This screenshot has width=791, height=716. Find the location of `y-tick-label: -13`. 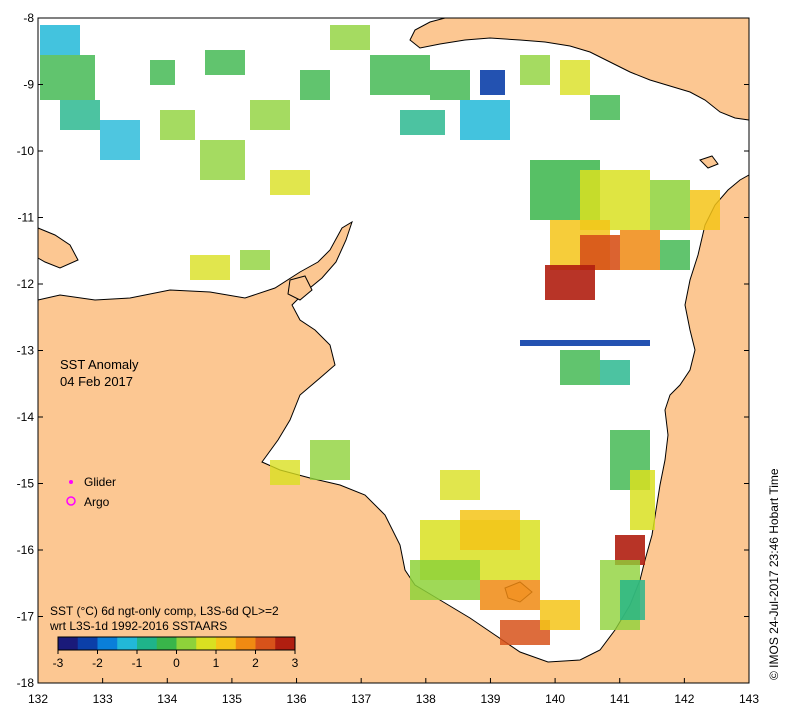

y-tick-label: -13 is located at coordinates (26, 351).